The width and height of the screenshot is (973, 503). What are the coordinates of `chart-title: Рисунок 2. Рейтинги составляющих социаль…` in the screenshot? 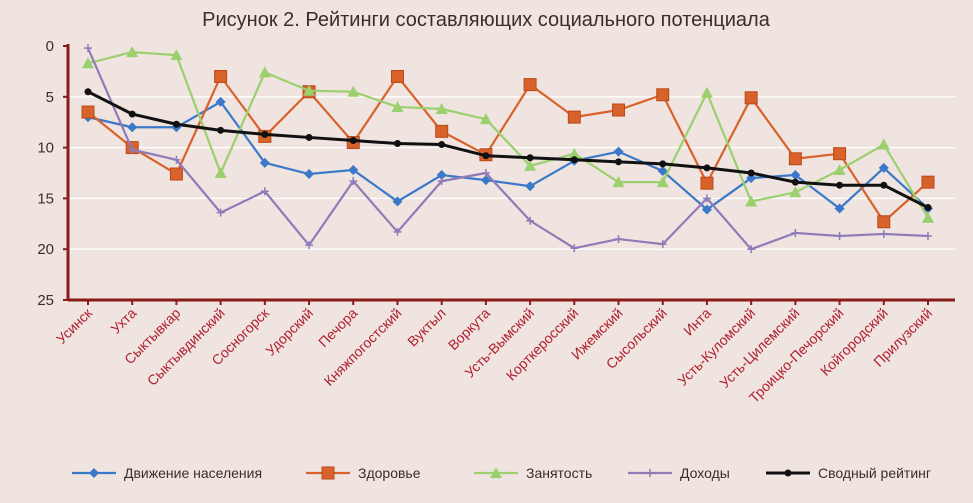 It's located at (486, 20).